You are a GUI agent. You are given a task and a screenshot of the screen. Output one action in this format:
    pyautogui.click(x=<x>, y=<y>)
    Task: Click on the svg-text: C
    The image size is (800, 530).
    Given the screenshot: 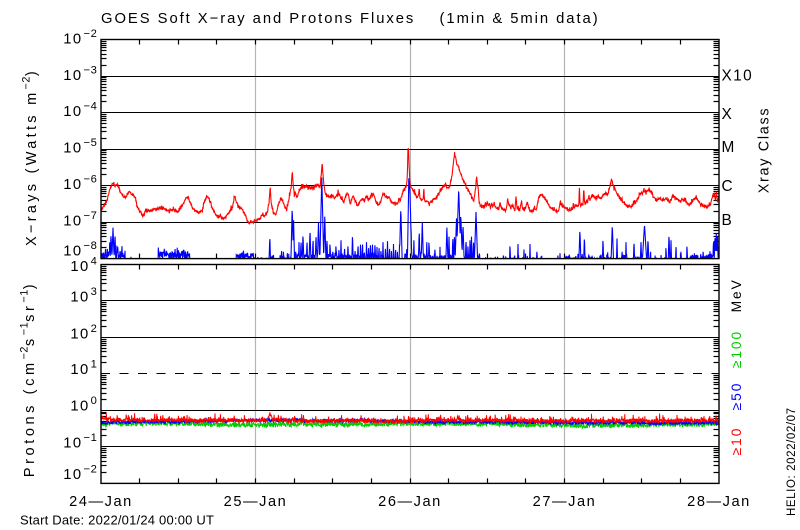 What is the action you would take?
    pyautogui.click(x=728, y=186)
    